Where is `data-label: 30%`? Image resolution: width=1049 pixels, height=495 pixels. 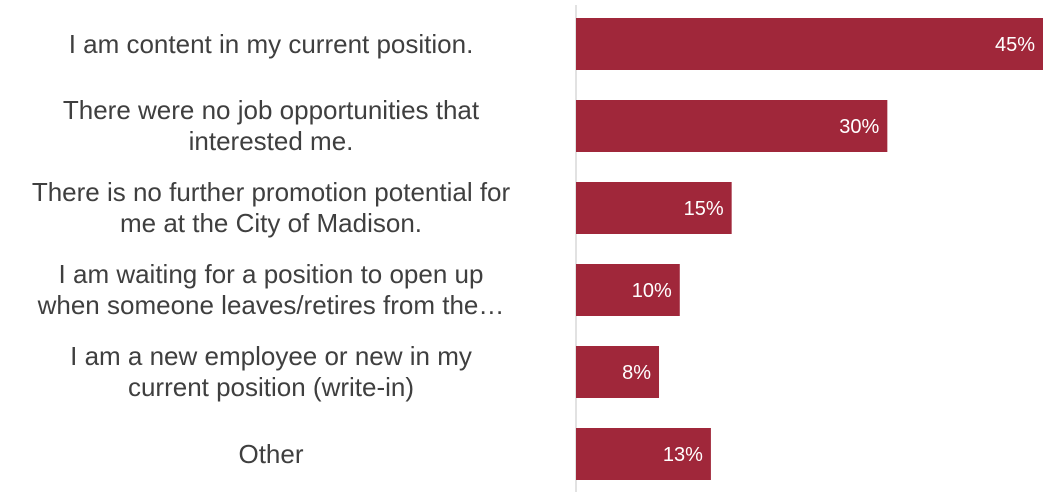
data-label: 30% is located at coordinates (859, 127).